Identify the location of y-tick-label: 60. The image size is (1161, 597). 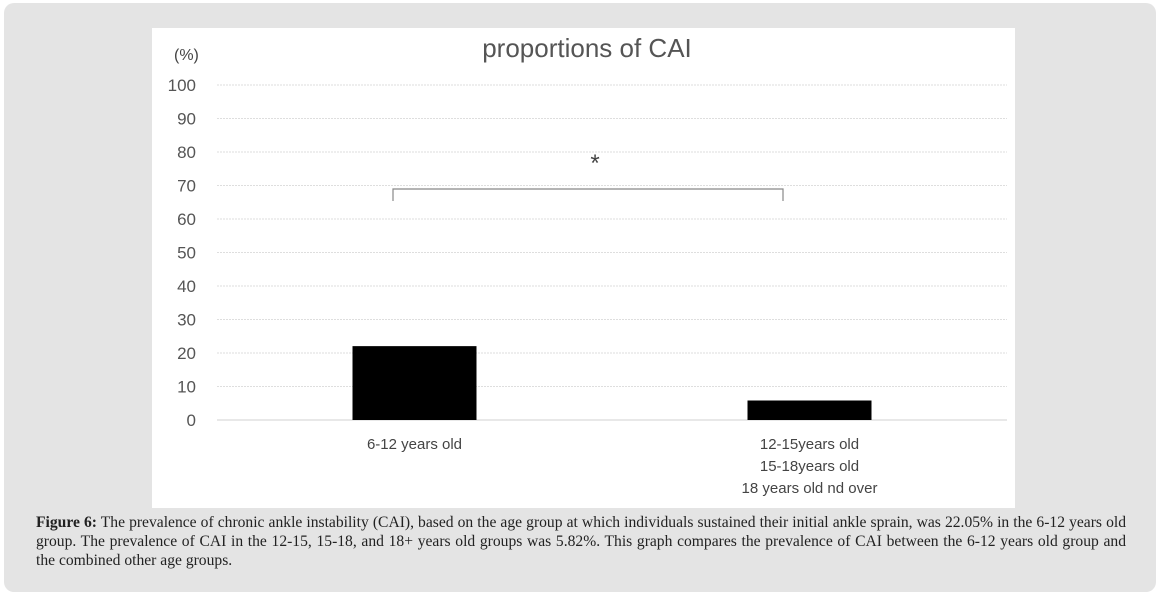
(186, 219).